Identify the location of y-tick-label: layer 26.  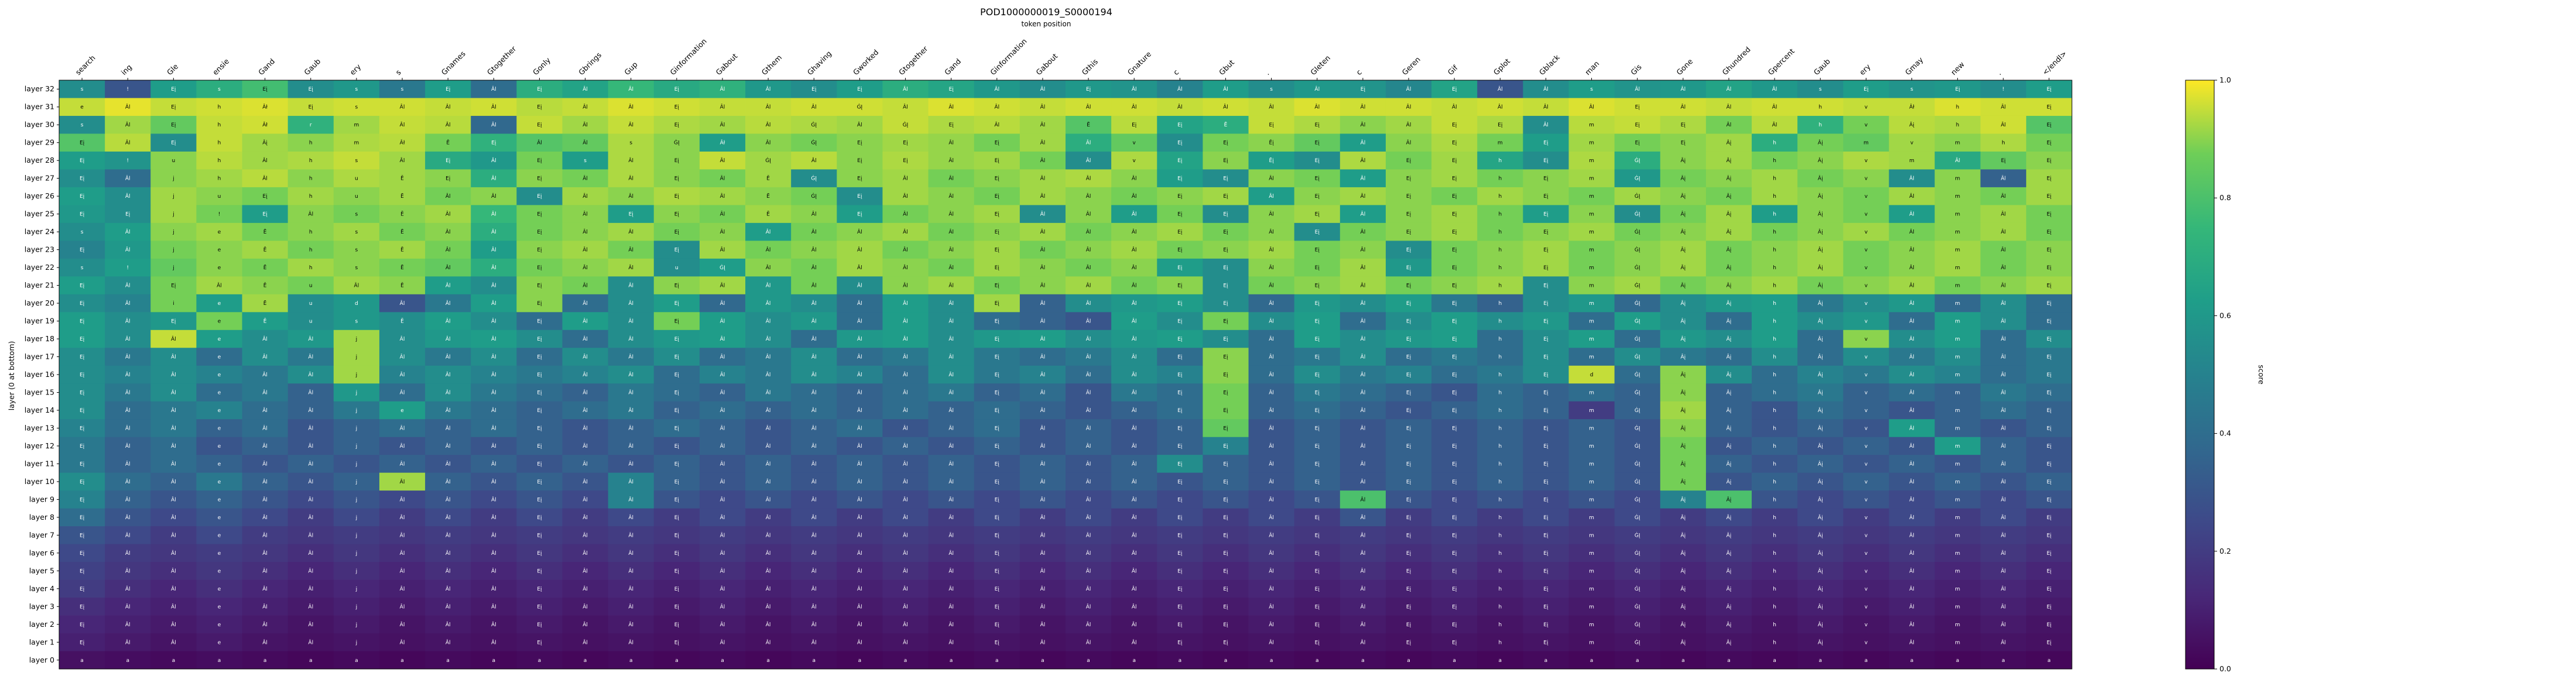
(39, 195).